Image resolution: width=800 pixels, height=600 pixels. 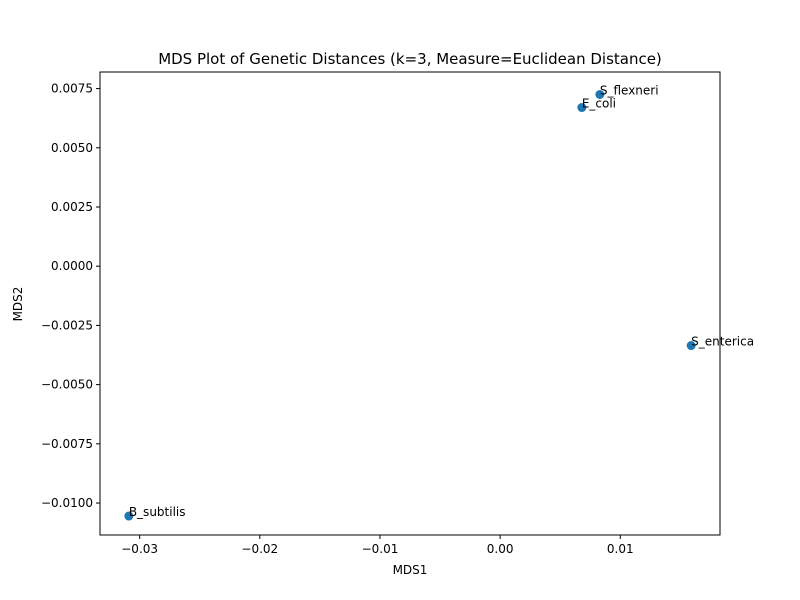 What do you see at coordinates (139, 549) in the screenshot?
I see `x-tick-label: −0.03` at bounding box center [139, 549].